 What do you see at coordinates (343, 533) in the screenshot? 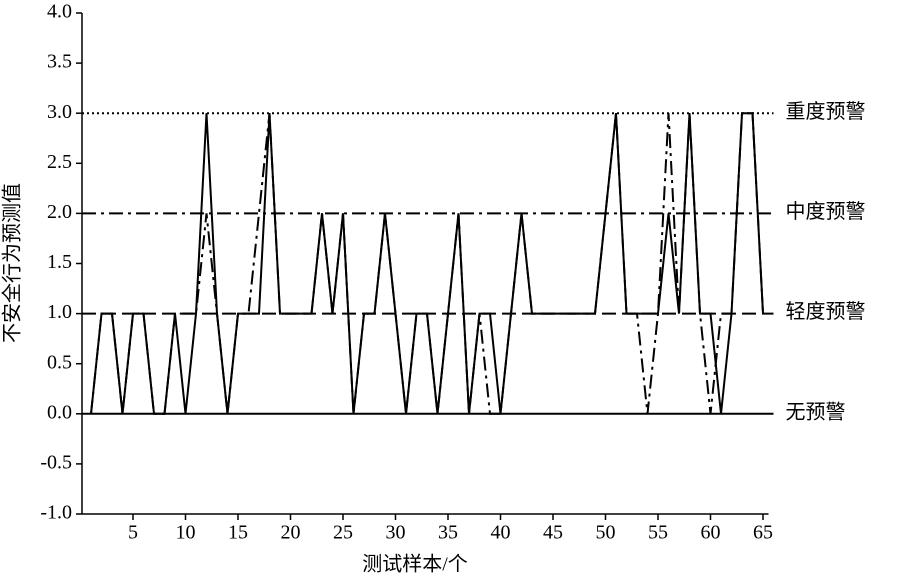
I see `x-tick-label: 25` at bounding box center [343, 533].